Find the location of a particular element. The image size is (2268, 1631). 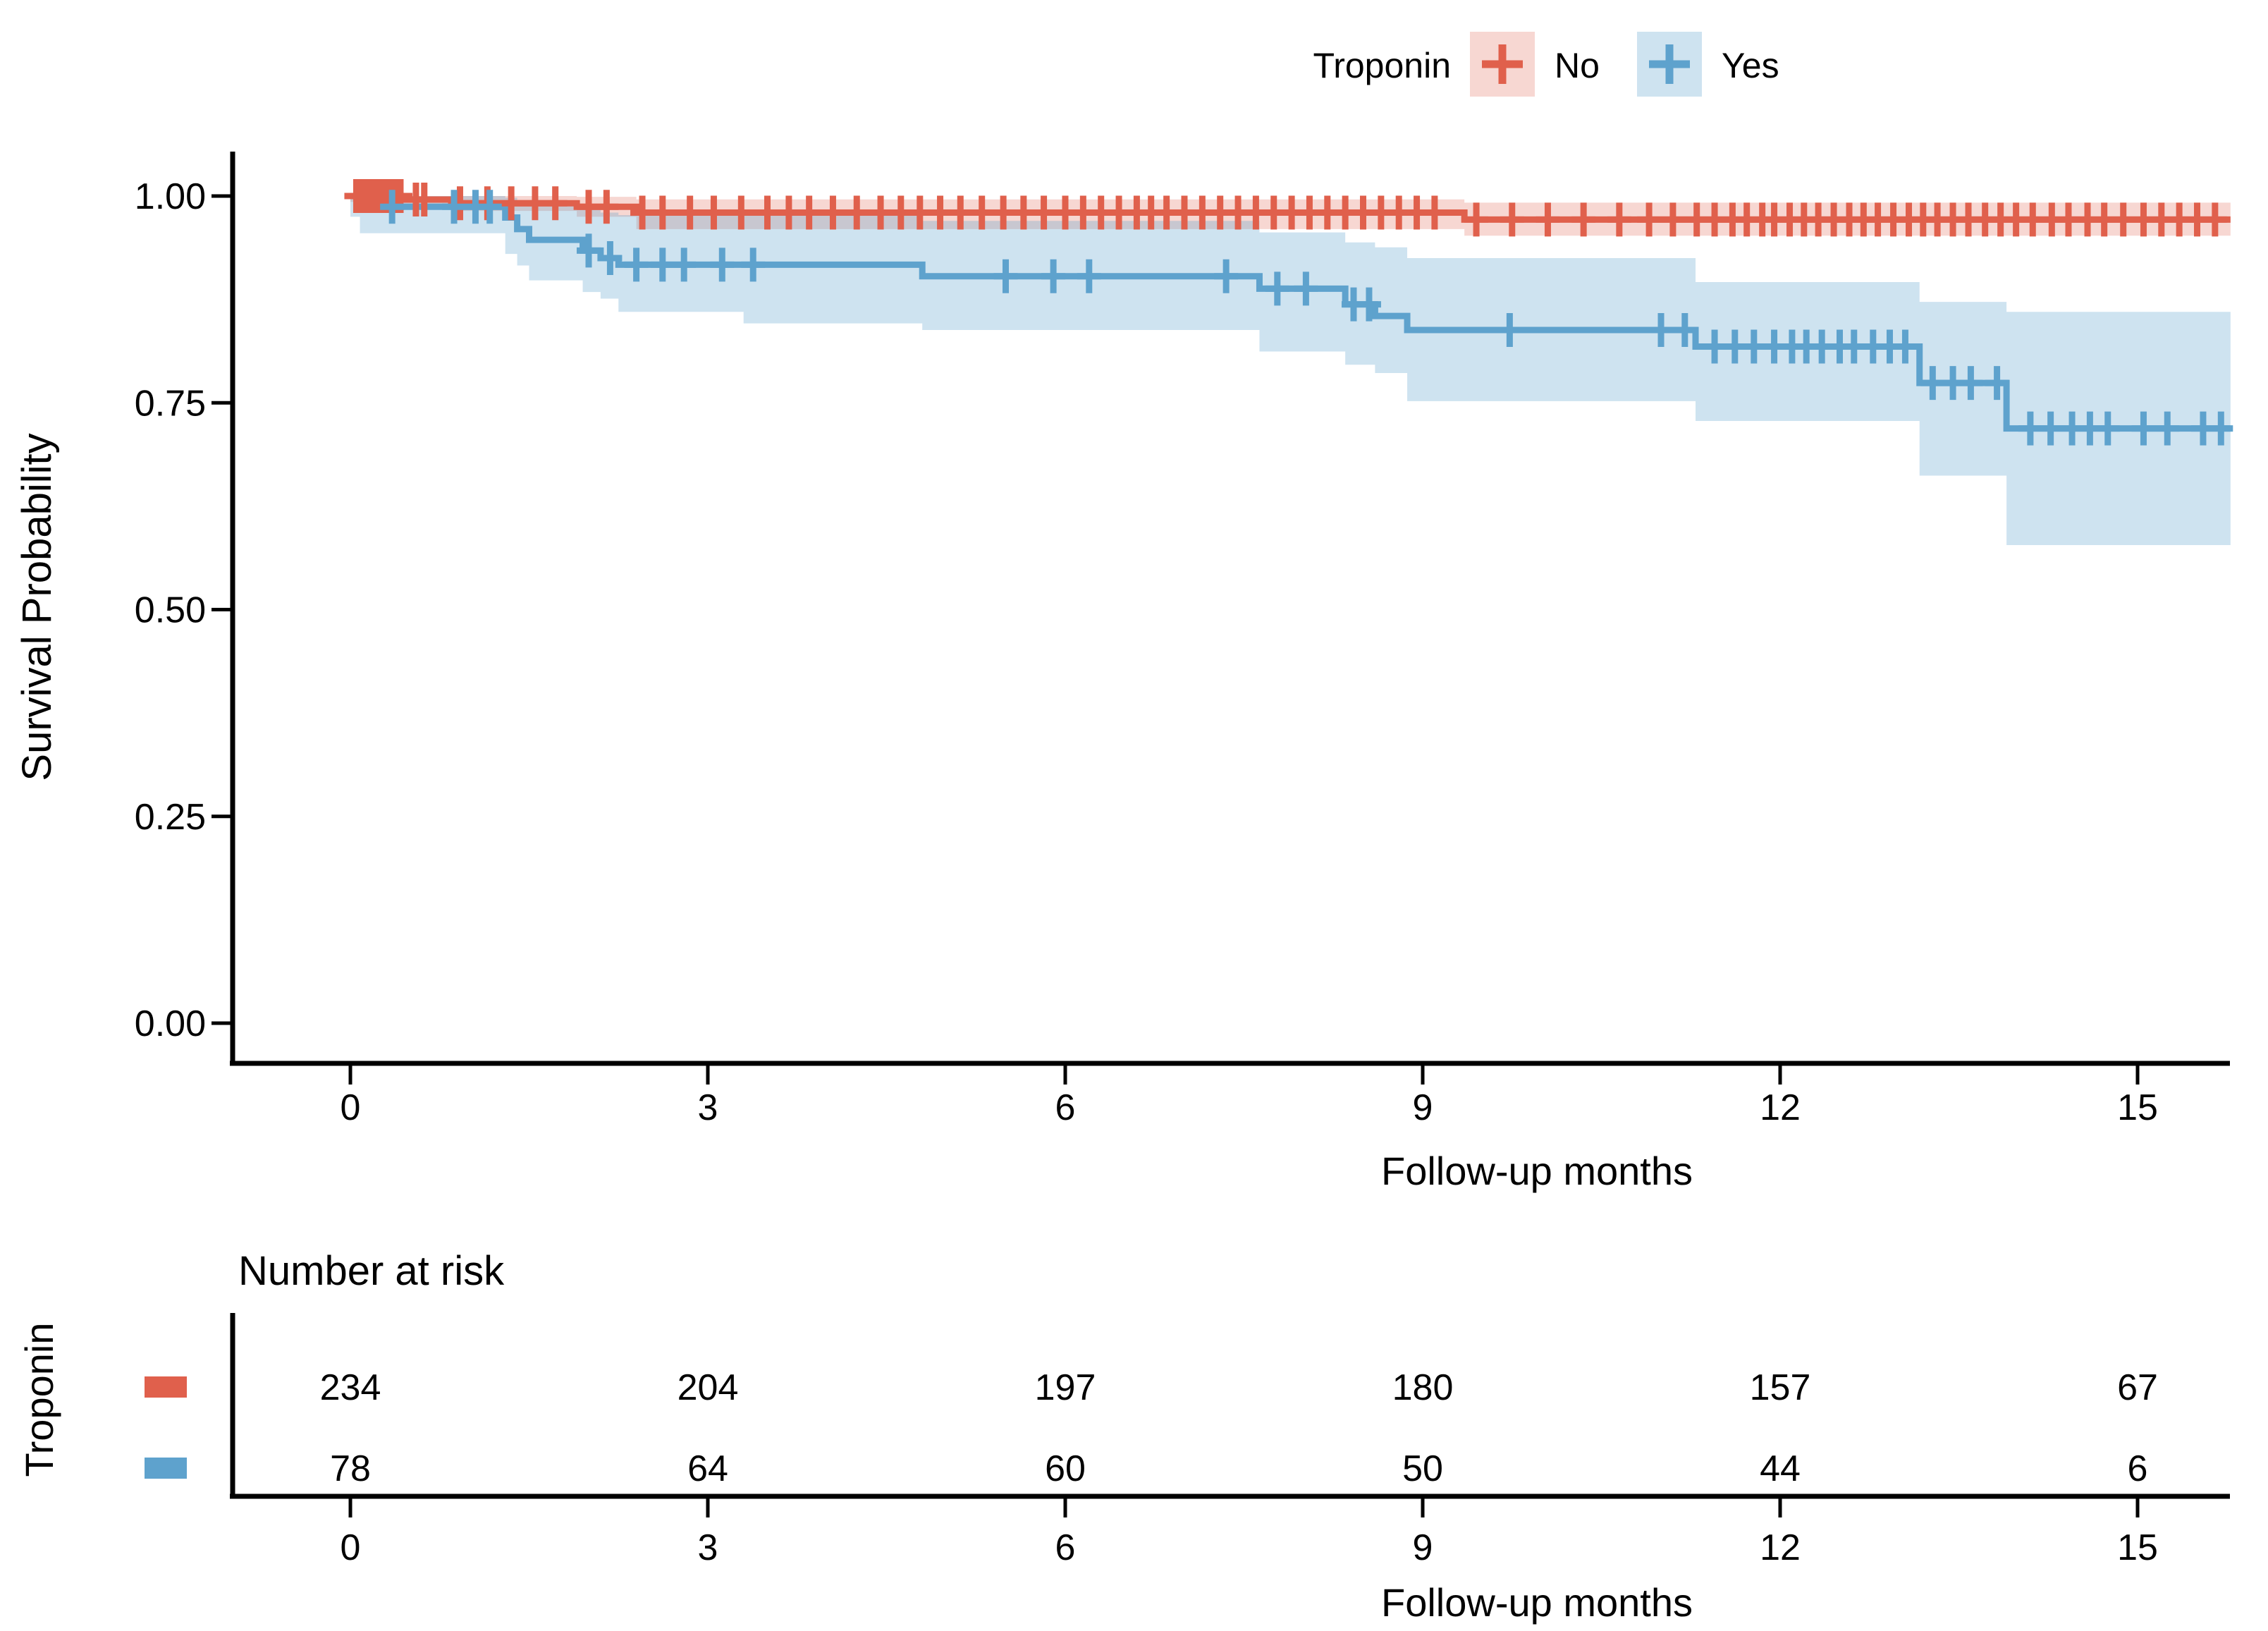

y-axis-tick-label: 0.50 is located at coordinates (171, 610).